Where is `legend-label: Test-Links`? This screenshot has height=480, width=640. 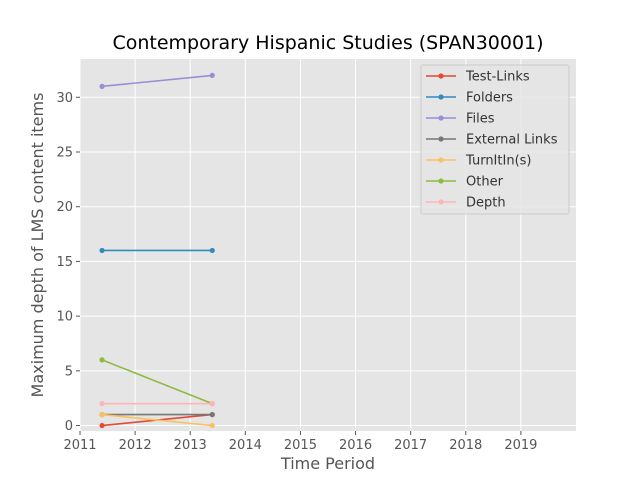
legend-label: Test-Links is located at coordinates (497, 77).